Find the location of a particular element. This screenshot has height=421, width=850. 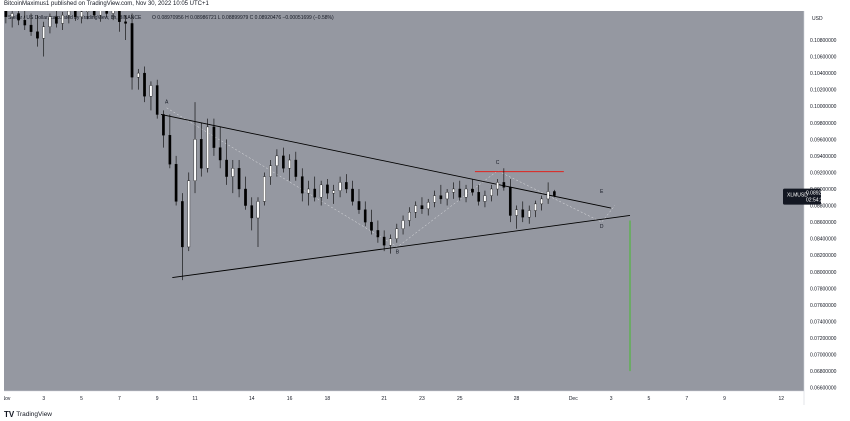

x-tick-label: 23 is located at coordinates (422, 399).